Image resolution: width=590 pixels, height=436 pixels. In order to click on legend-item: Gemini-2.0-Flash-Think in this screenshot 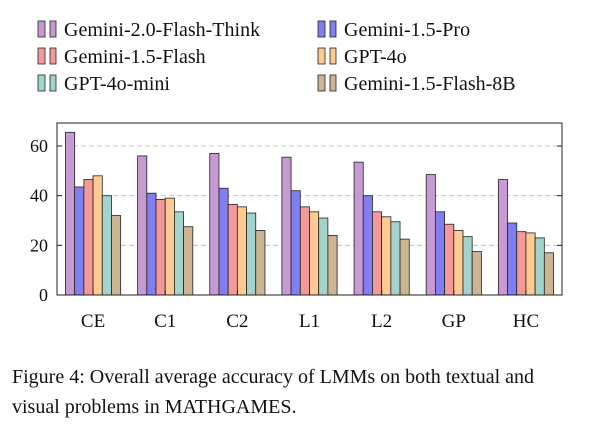, I will do `click(148, 30)`.